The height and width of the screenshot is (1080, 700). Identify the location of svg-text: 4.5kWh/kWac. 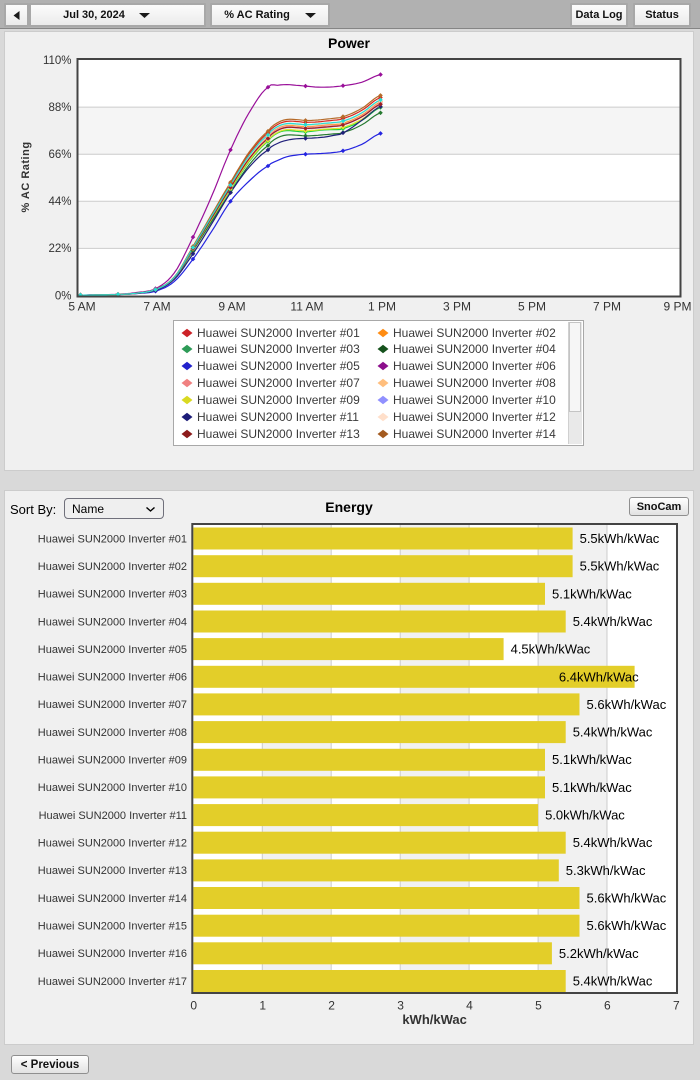
(551, 649).